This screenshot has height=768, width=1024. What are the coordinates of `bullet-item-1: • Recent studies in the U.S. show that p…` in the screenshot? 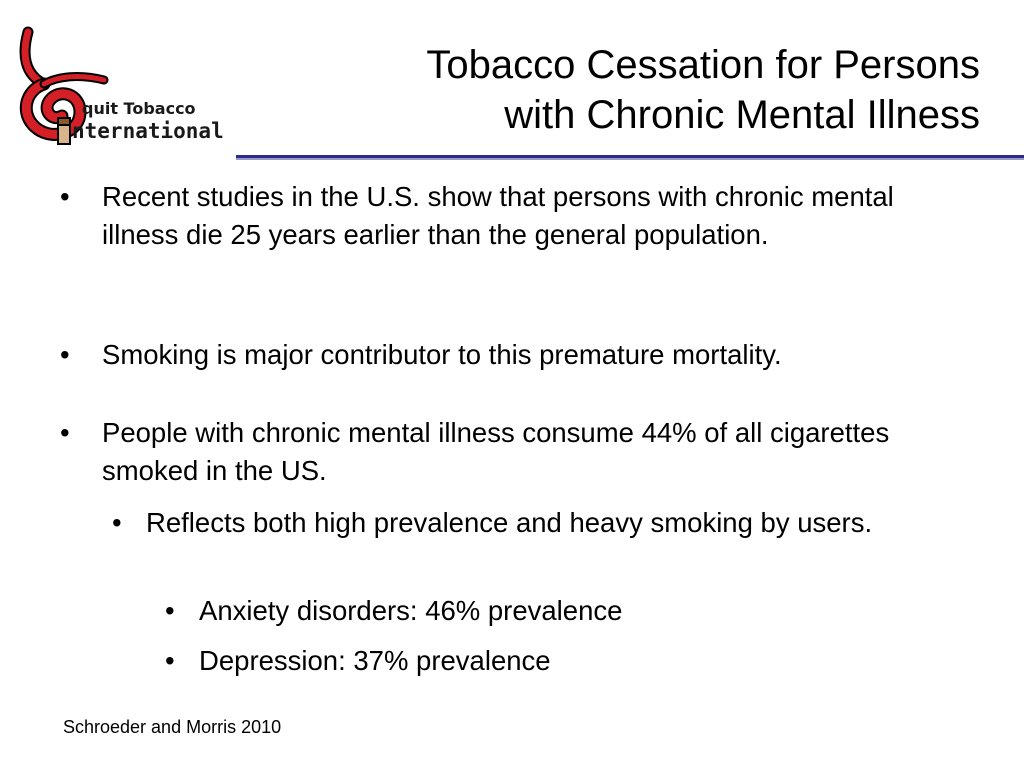 It's located at (500, 216).